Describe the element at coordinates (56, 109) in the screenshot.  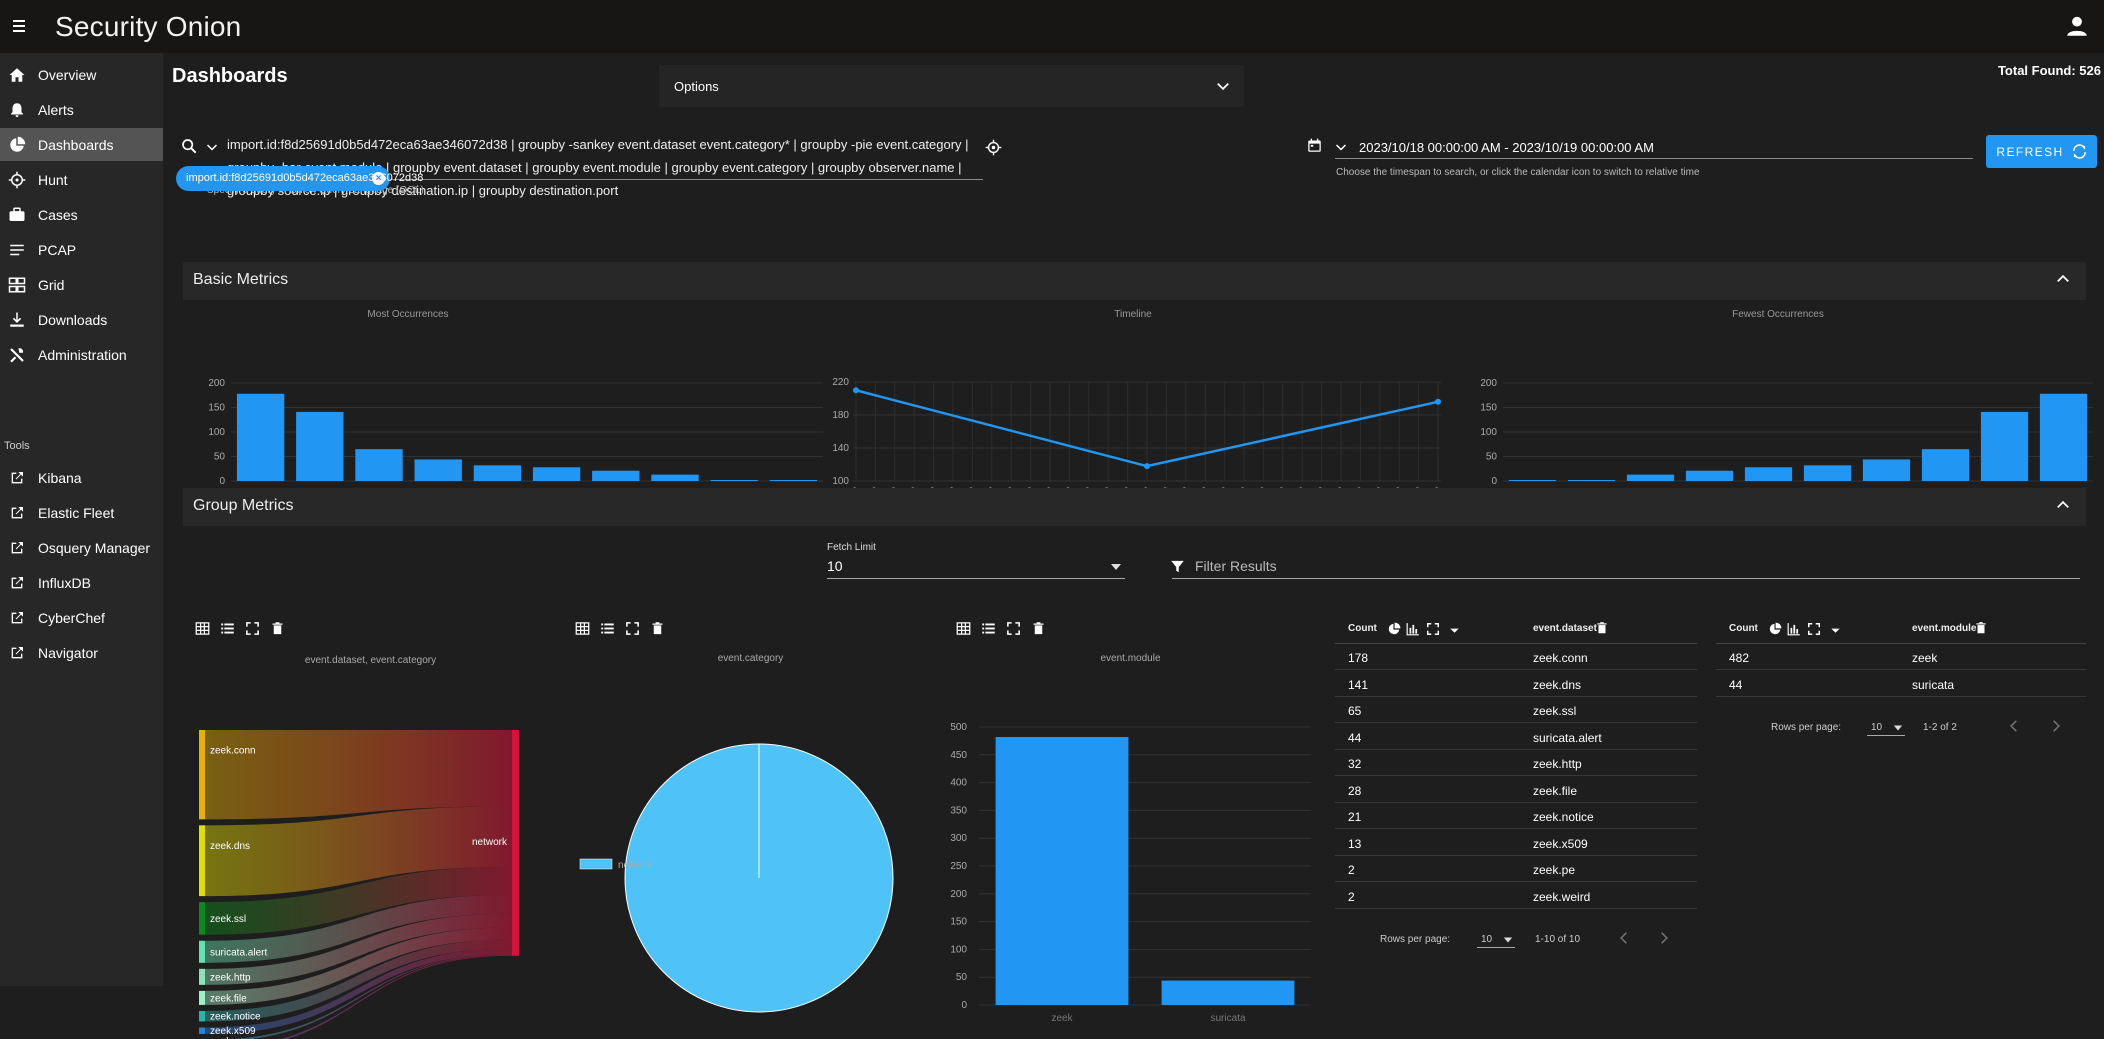
I see `sidebar-item-label: Alerts` at that location.